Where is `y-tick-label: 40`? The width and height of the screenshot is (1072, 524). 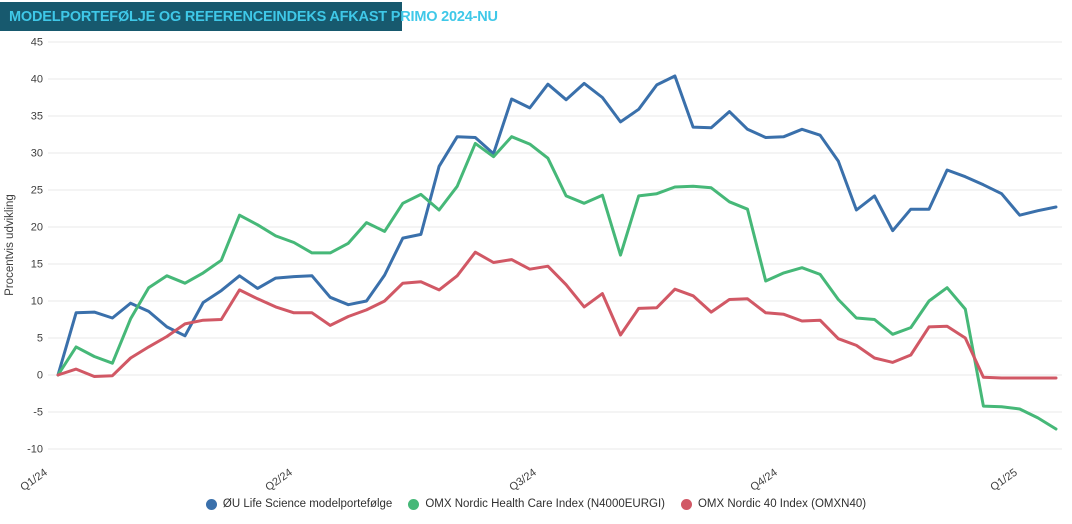
y-tick-label: 40 is located at coordinates (37, 80).